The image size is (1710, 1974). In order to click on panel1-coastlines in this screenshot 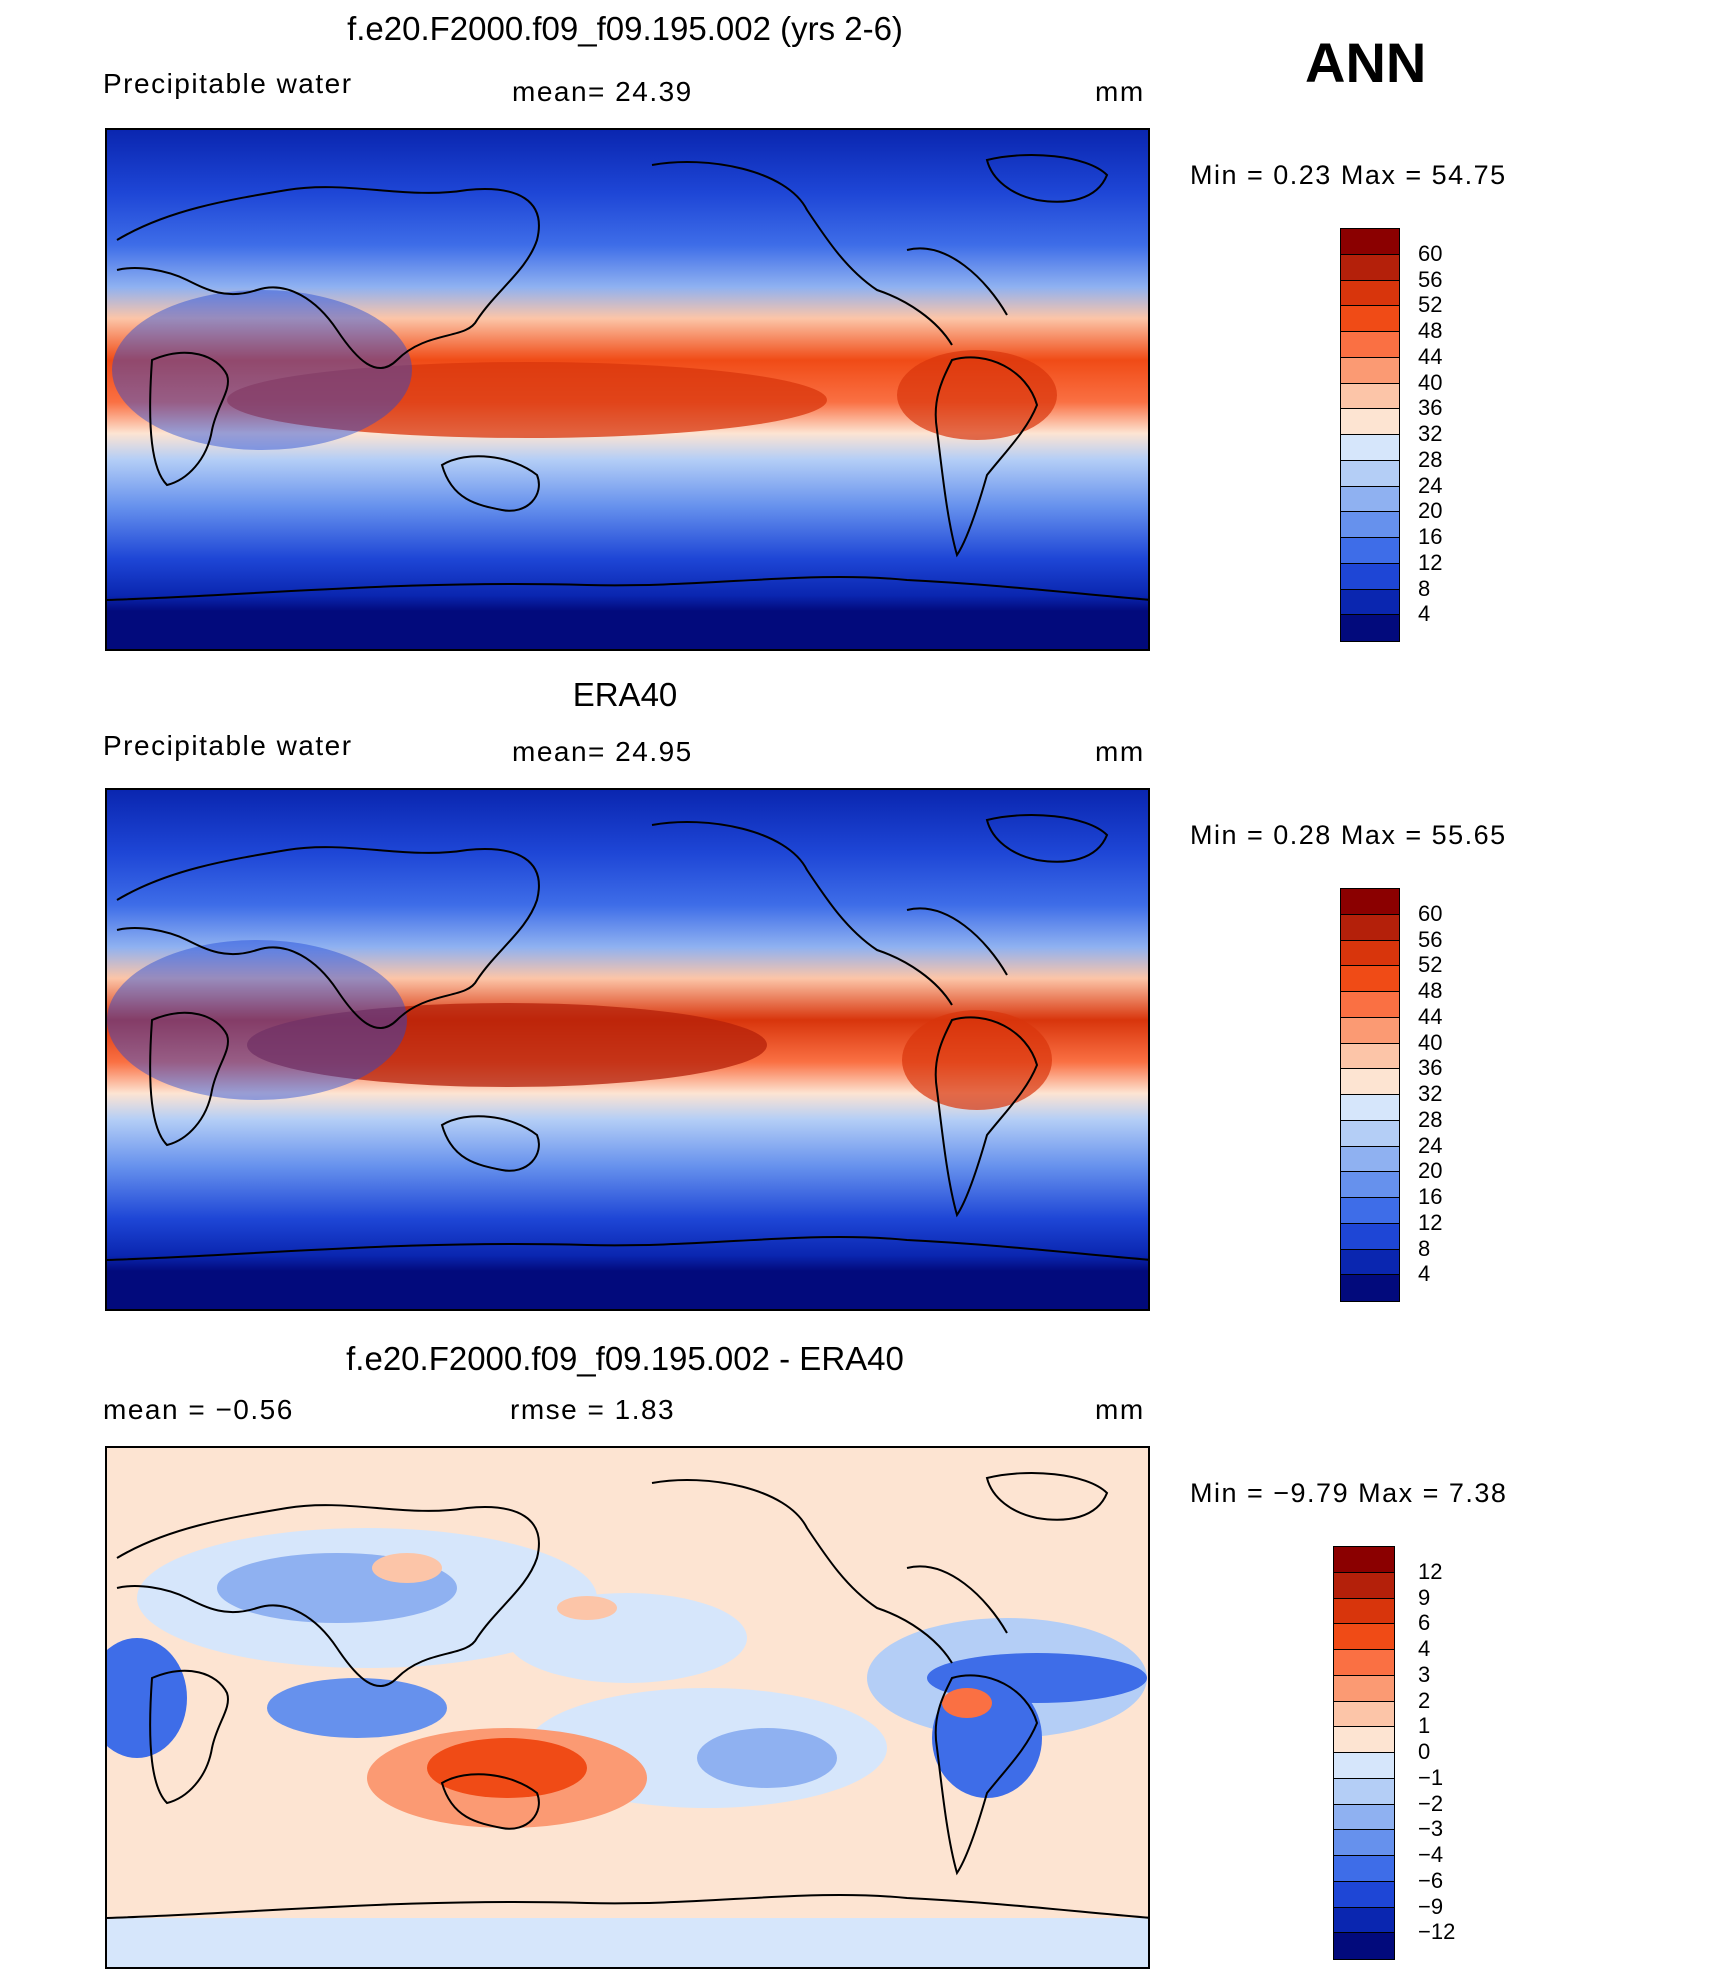, I will do `click(627, 377)`.